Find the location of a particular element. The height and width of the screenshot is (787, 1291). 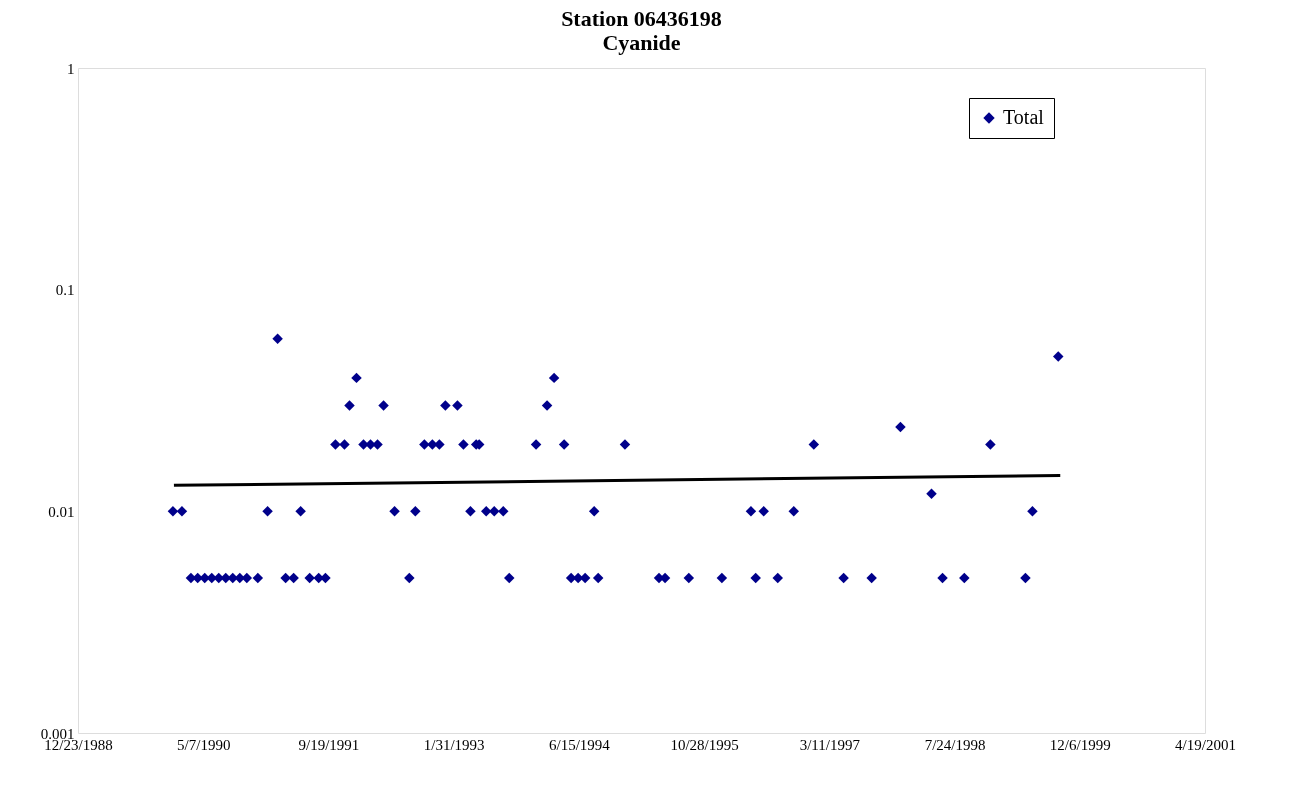

text: Cyanide is located at coordinates (641, 42).